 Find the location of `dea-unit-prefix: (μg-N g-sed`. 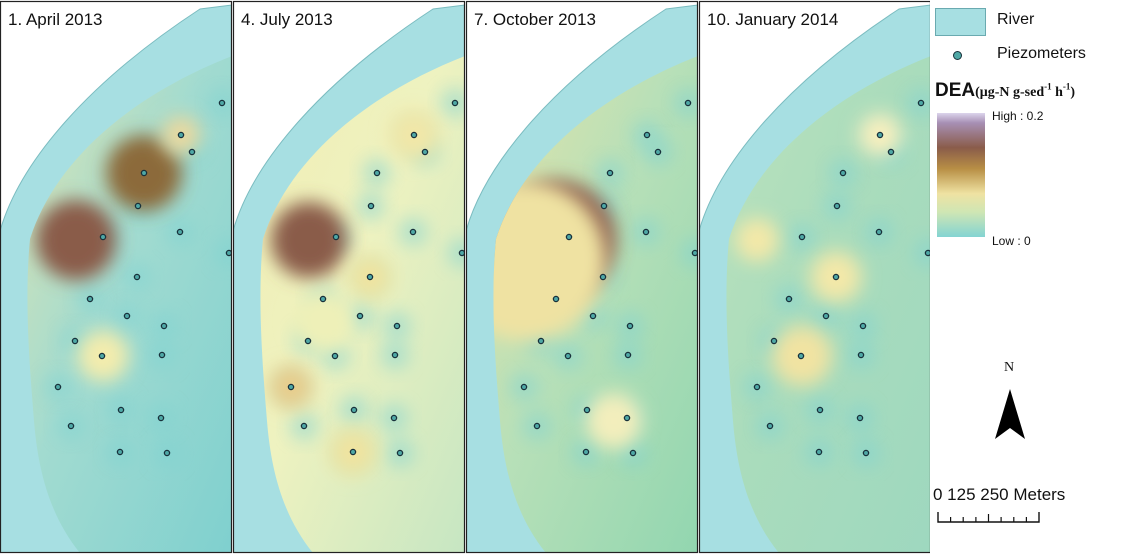

dea-unit-prefix: (μg-N g-sed is located at coordinates (1010, 92).